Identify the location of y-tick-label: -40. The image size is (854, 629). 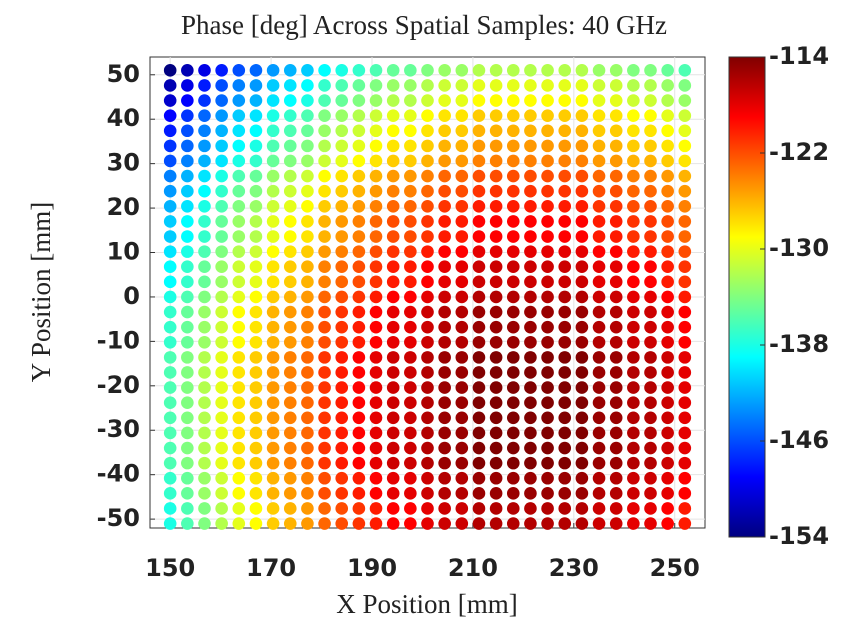
(118, 474).